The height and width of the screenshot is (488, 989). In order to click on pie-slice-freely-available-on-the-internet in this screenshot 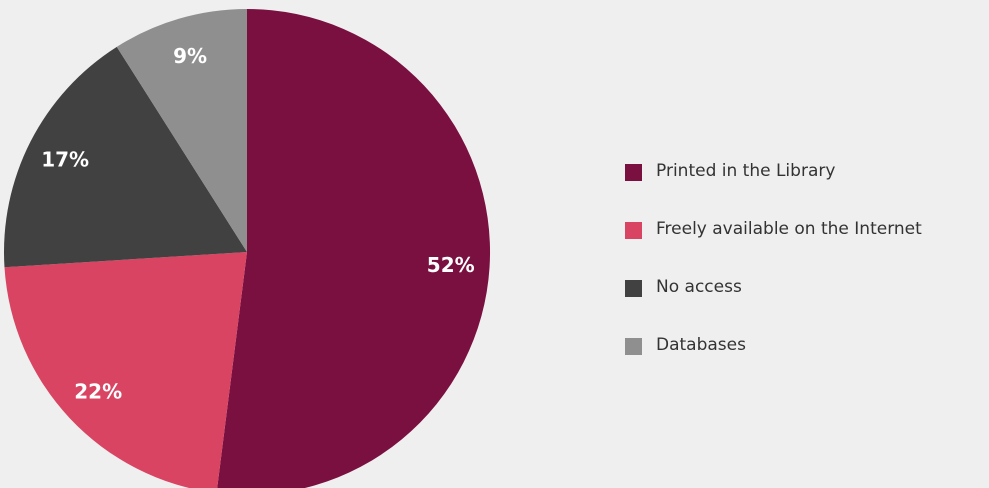, I will do `click(125, 370)`.